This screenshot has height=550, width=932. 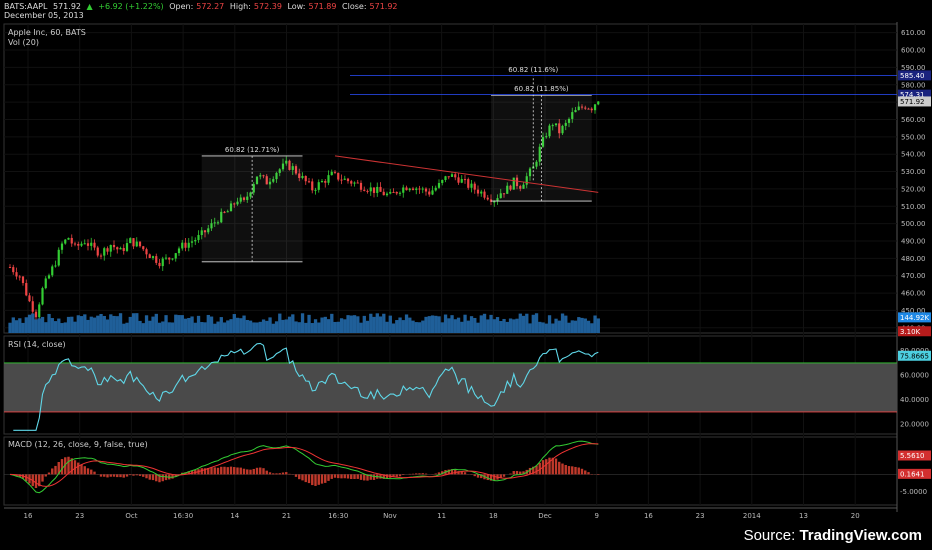 What do you see at coordinates (913, 120) in the screenshot?
I see `price-tick-label: 560.00` at bounding box center [913, 120].